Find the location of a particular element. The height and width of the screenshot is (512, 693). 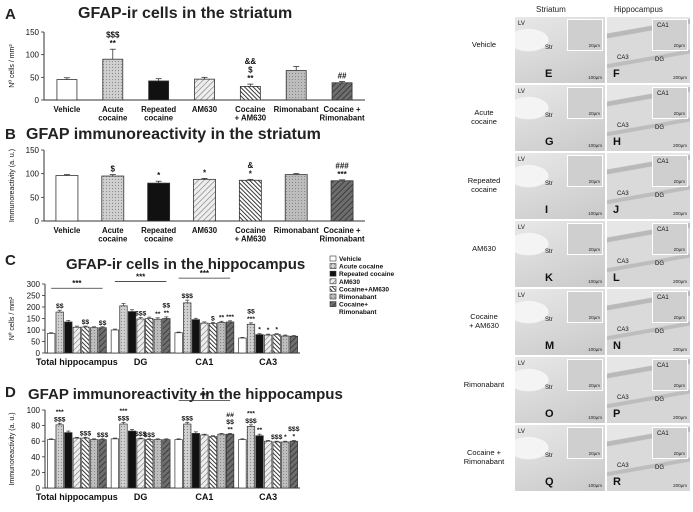

row-label: Cocaine + Rimonabant is located at coordinates (484, 457).